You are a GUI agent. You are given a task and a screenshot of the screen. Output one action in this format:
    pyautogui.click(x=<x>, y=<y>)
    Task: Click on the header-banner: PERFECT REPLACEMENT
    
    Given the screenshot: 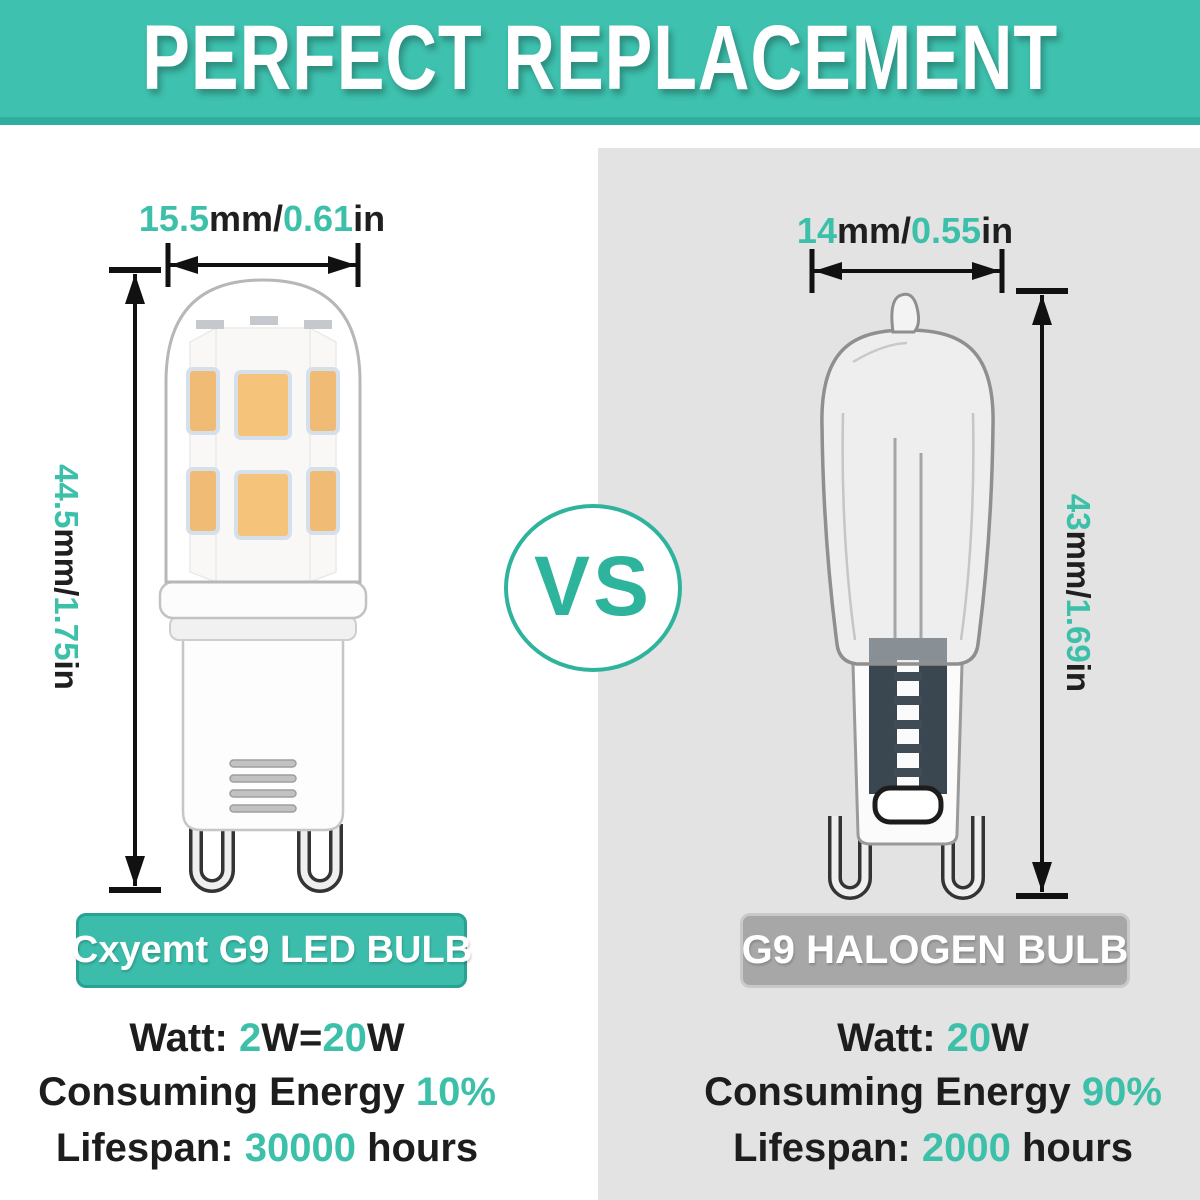 What is the action you would take?
    pyautogui.click(x=600, y=62)
    